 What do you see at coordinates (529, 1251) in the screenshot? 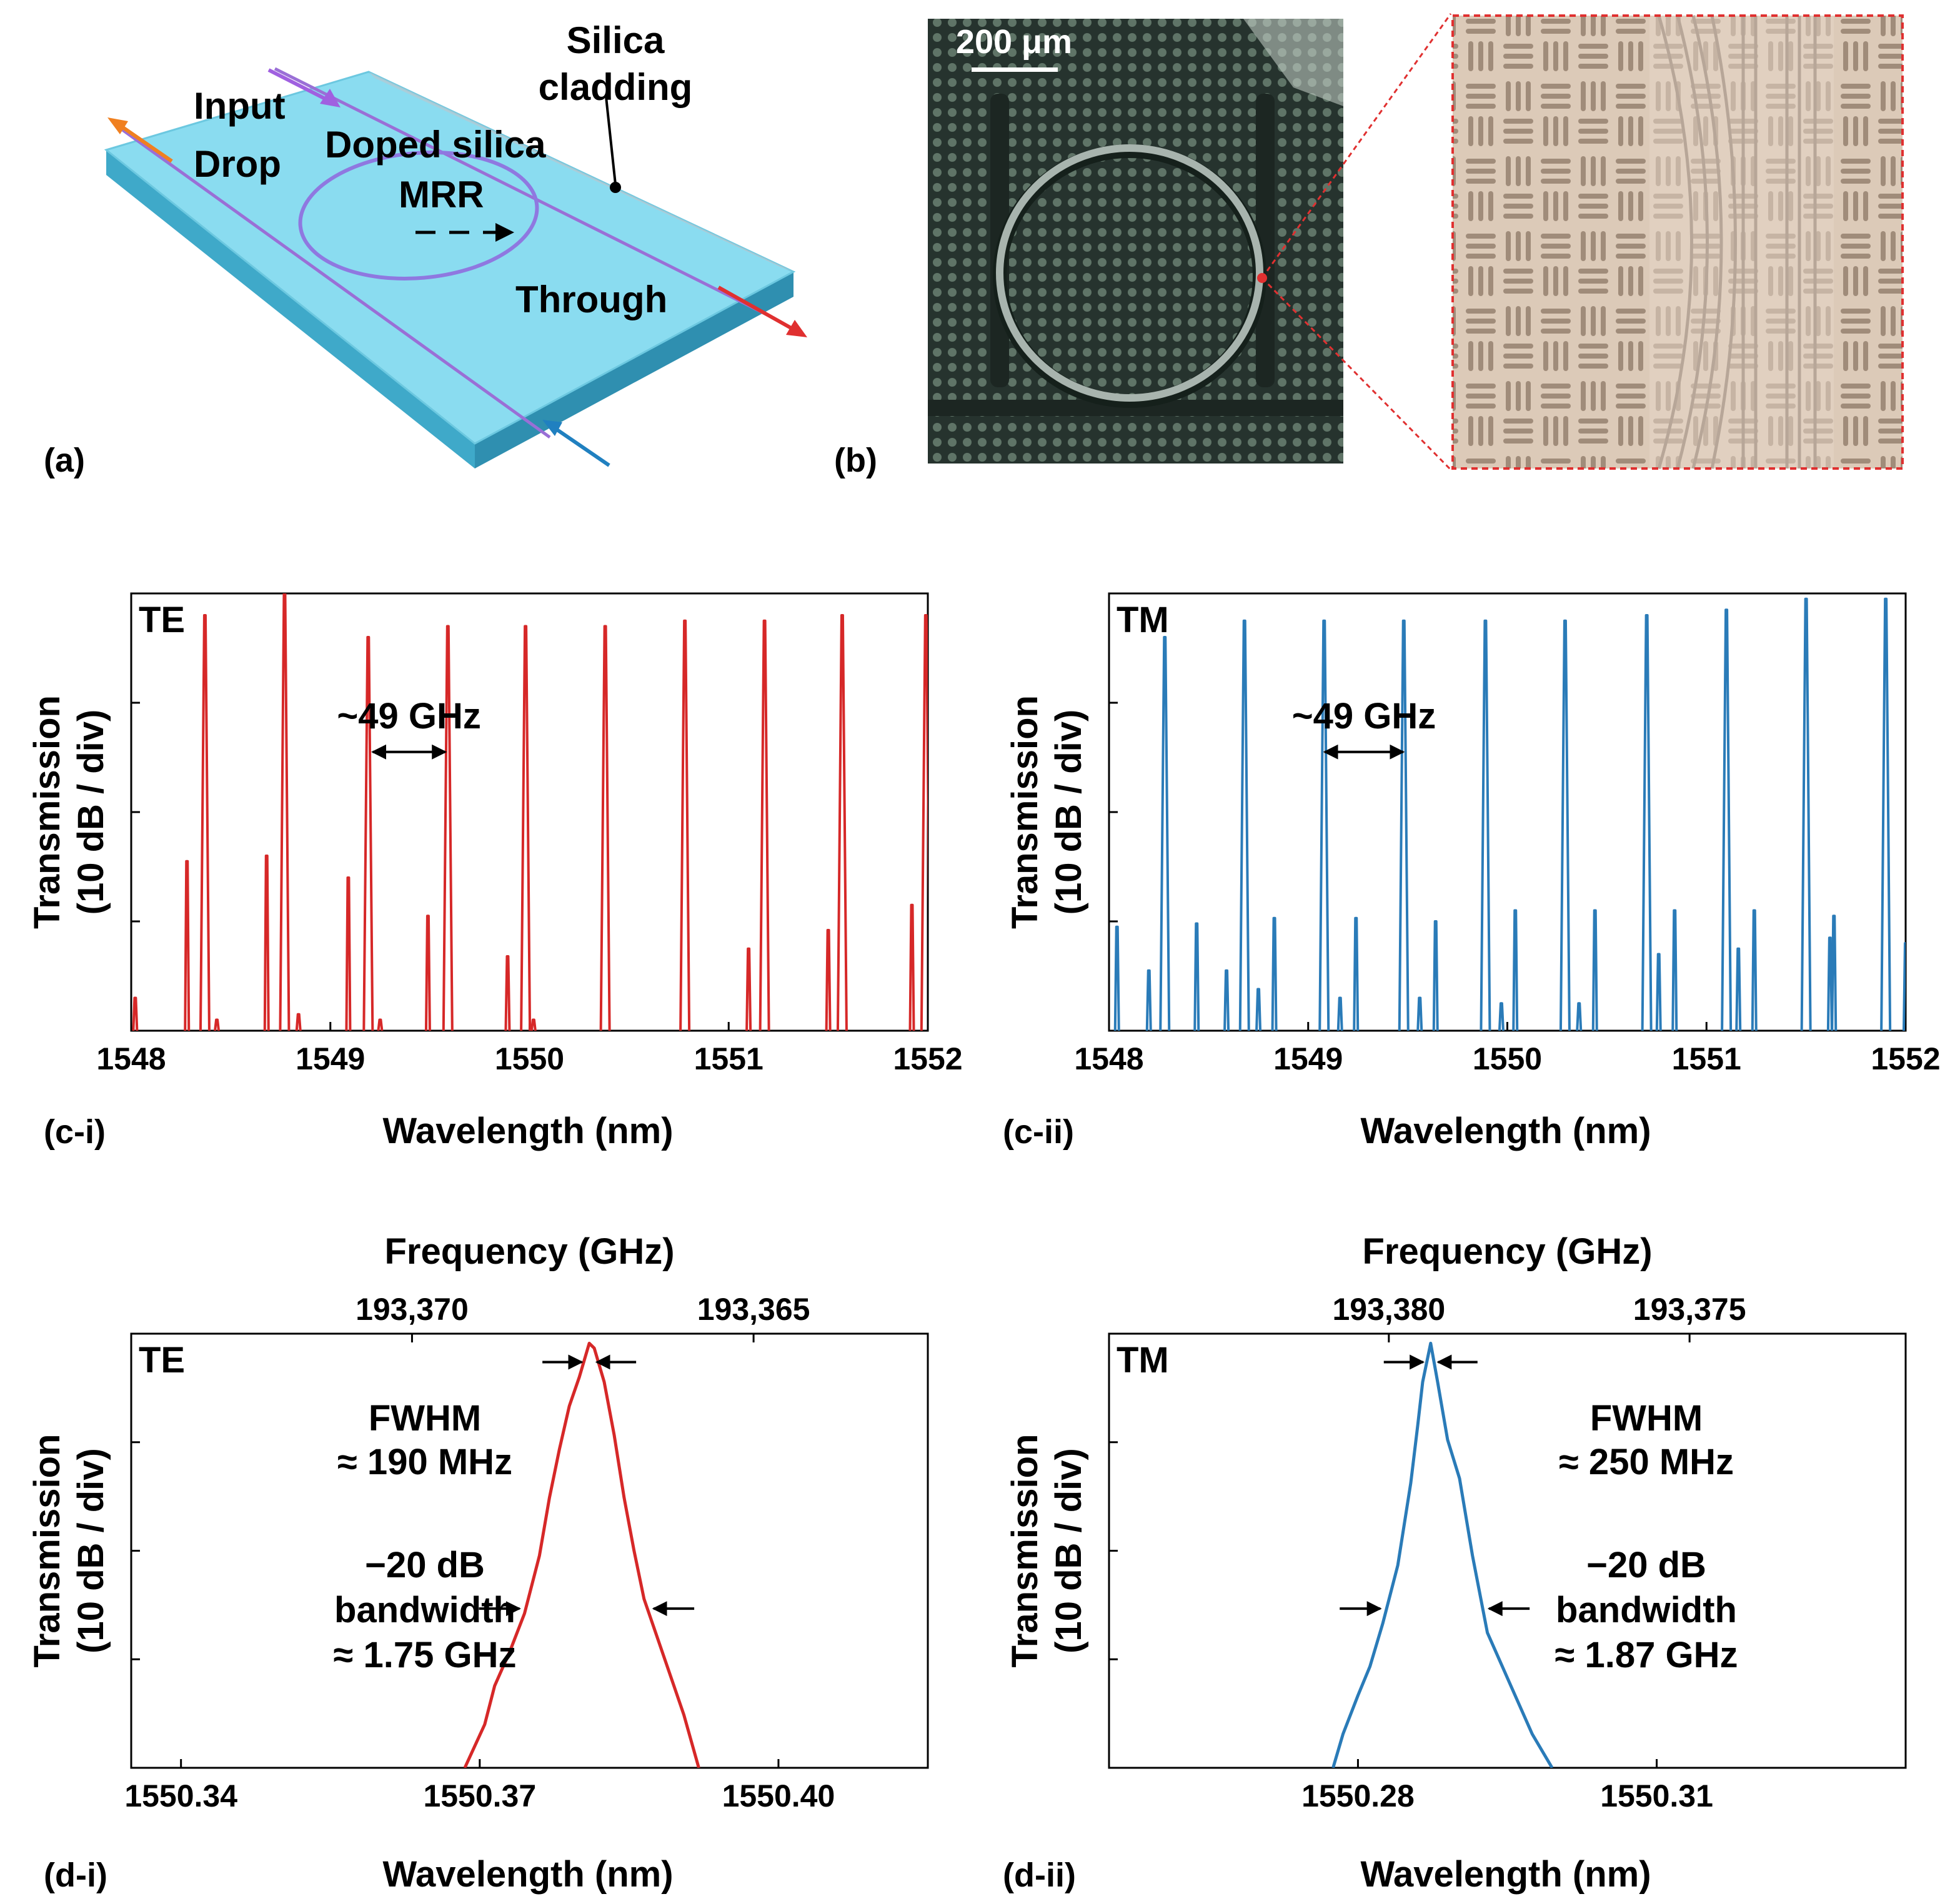
I see `top-x-axis-title: Frequency (GHz)` at bounding box center [529, 1251].